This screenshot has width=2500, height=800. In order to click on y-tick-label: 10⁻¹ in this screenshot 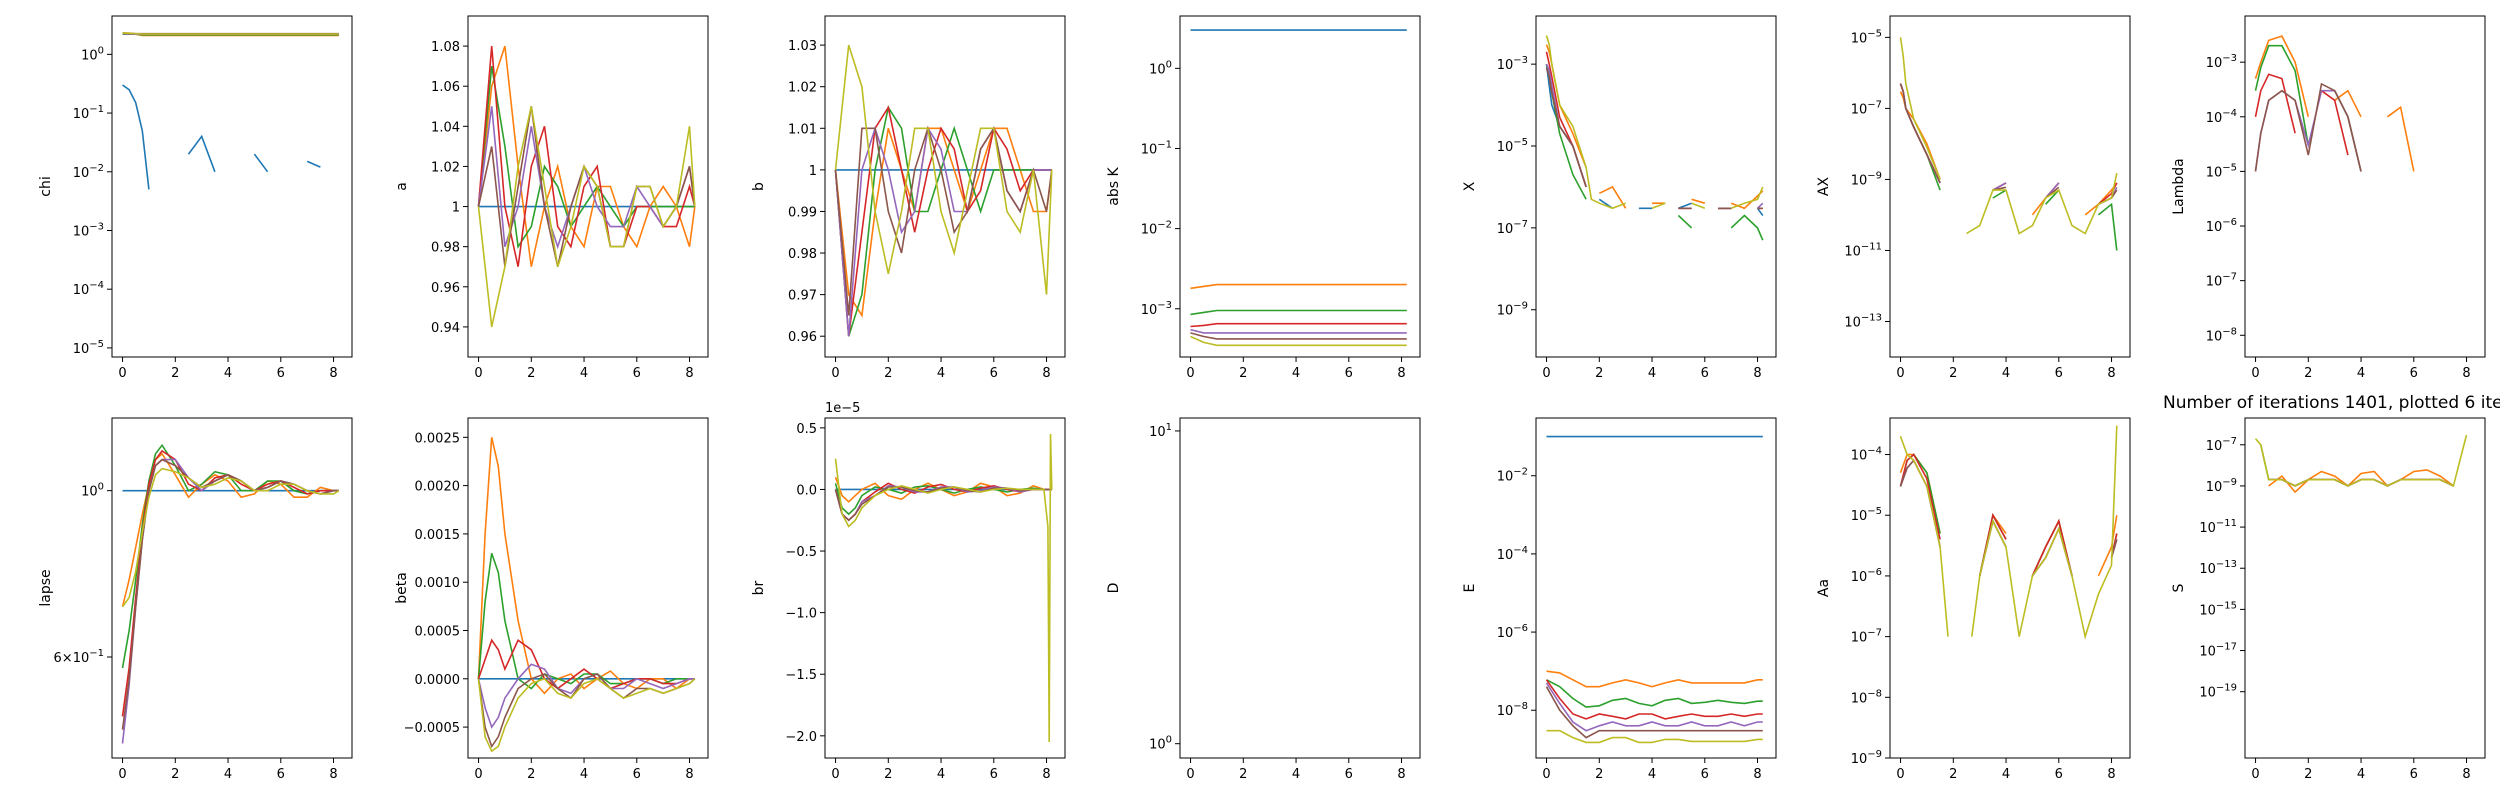, I will do `click(88, 113)`.